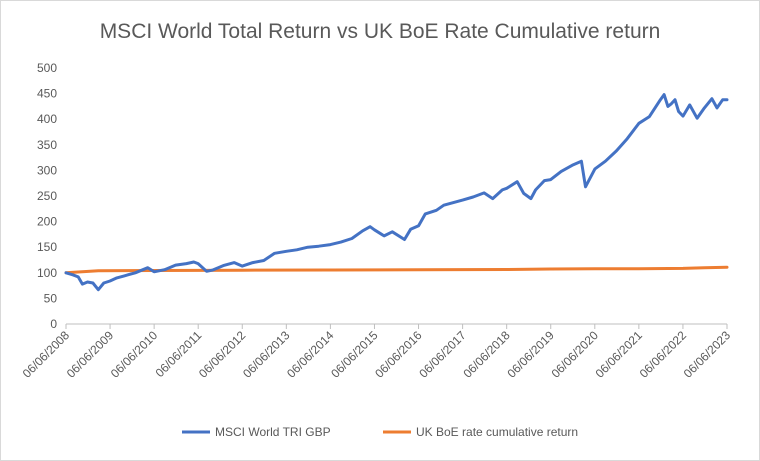  Describe the element at coordinates (47, 273) in the screenshot. I see `y-tick-label: 100` at that location.